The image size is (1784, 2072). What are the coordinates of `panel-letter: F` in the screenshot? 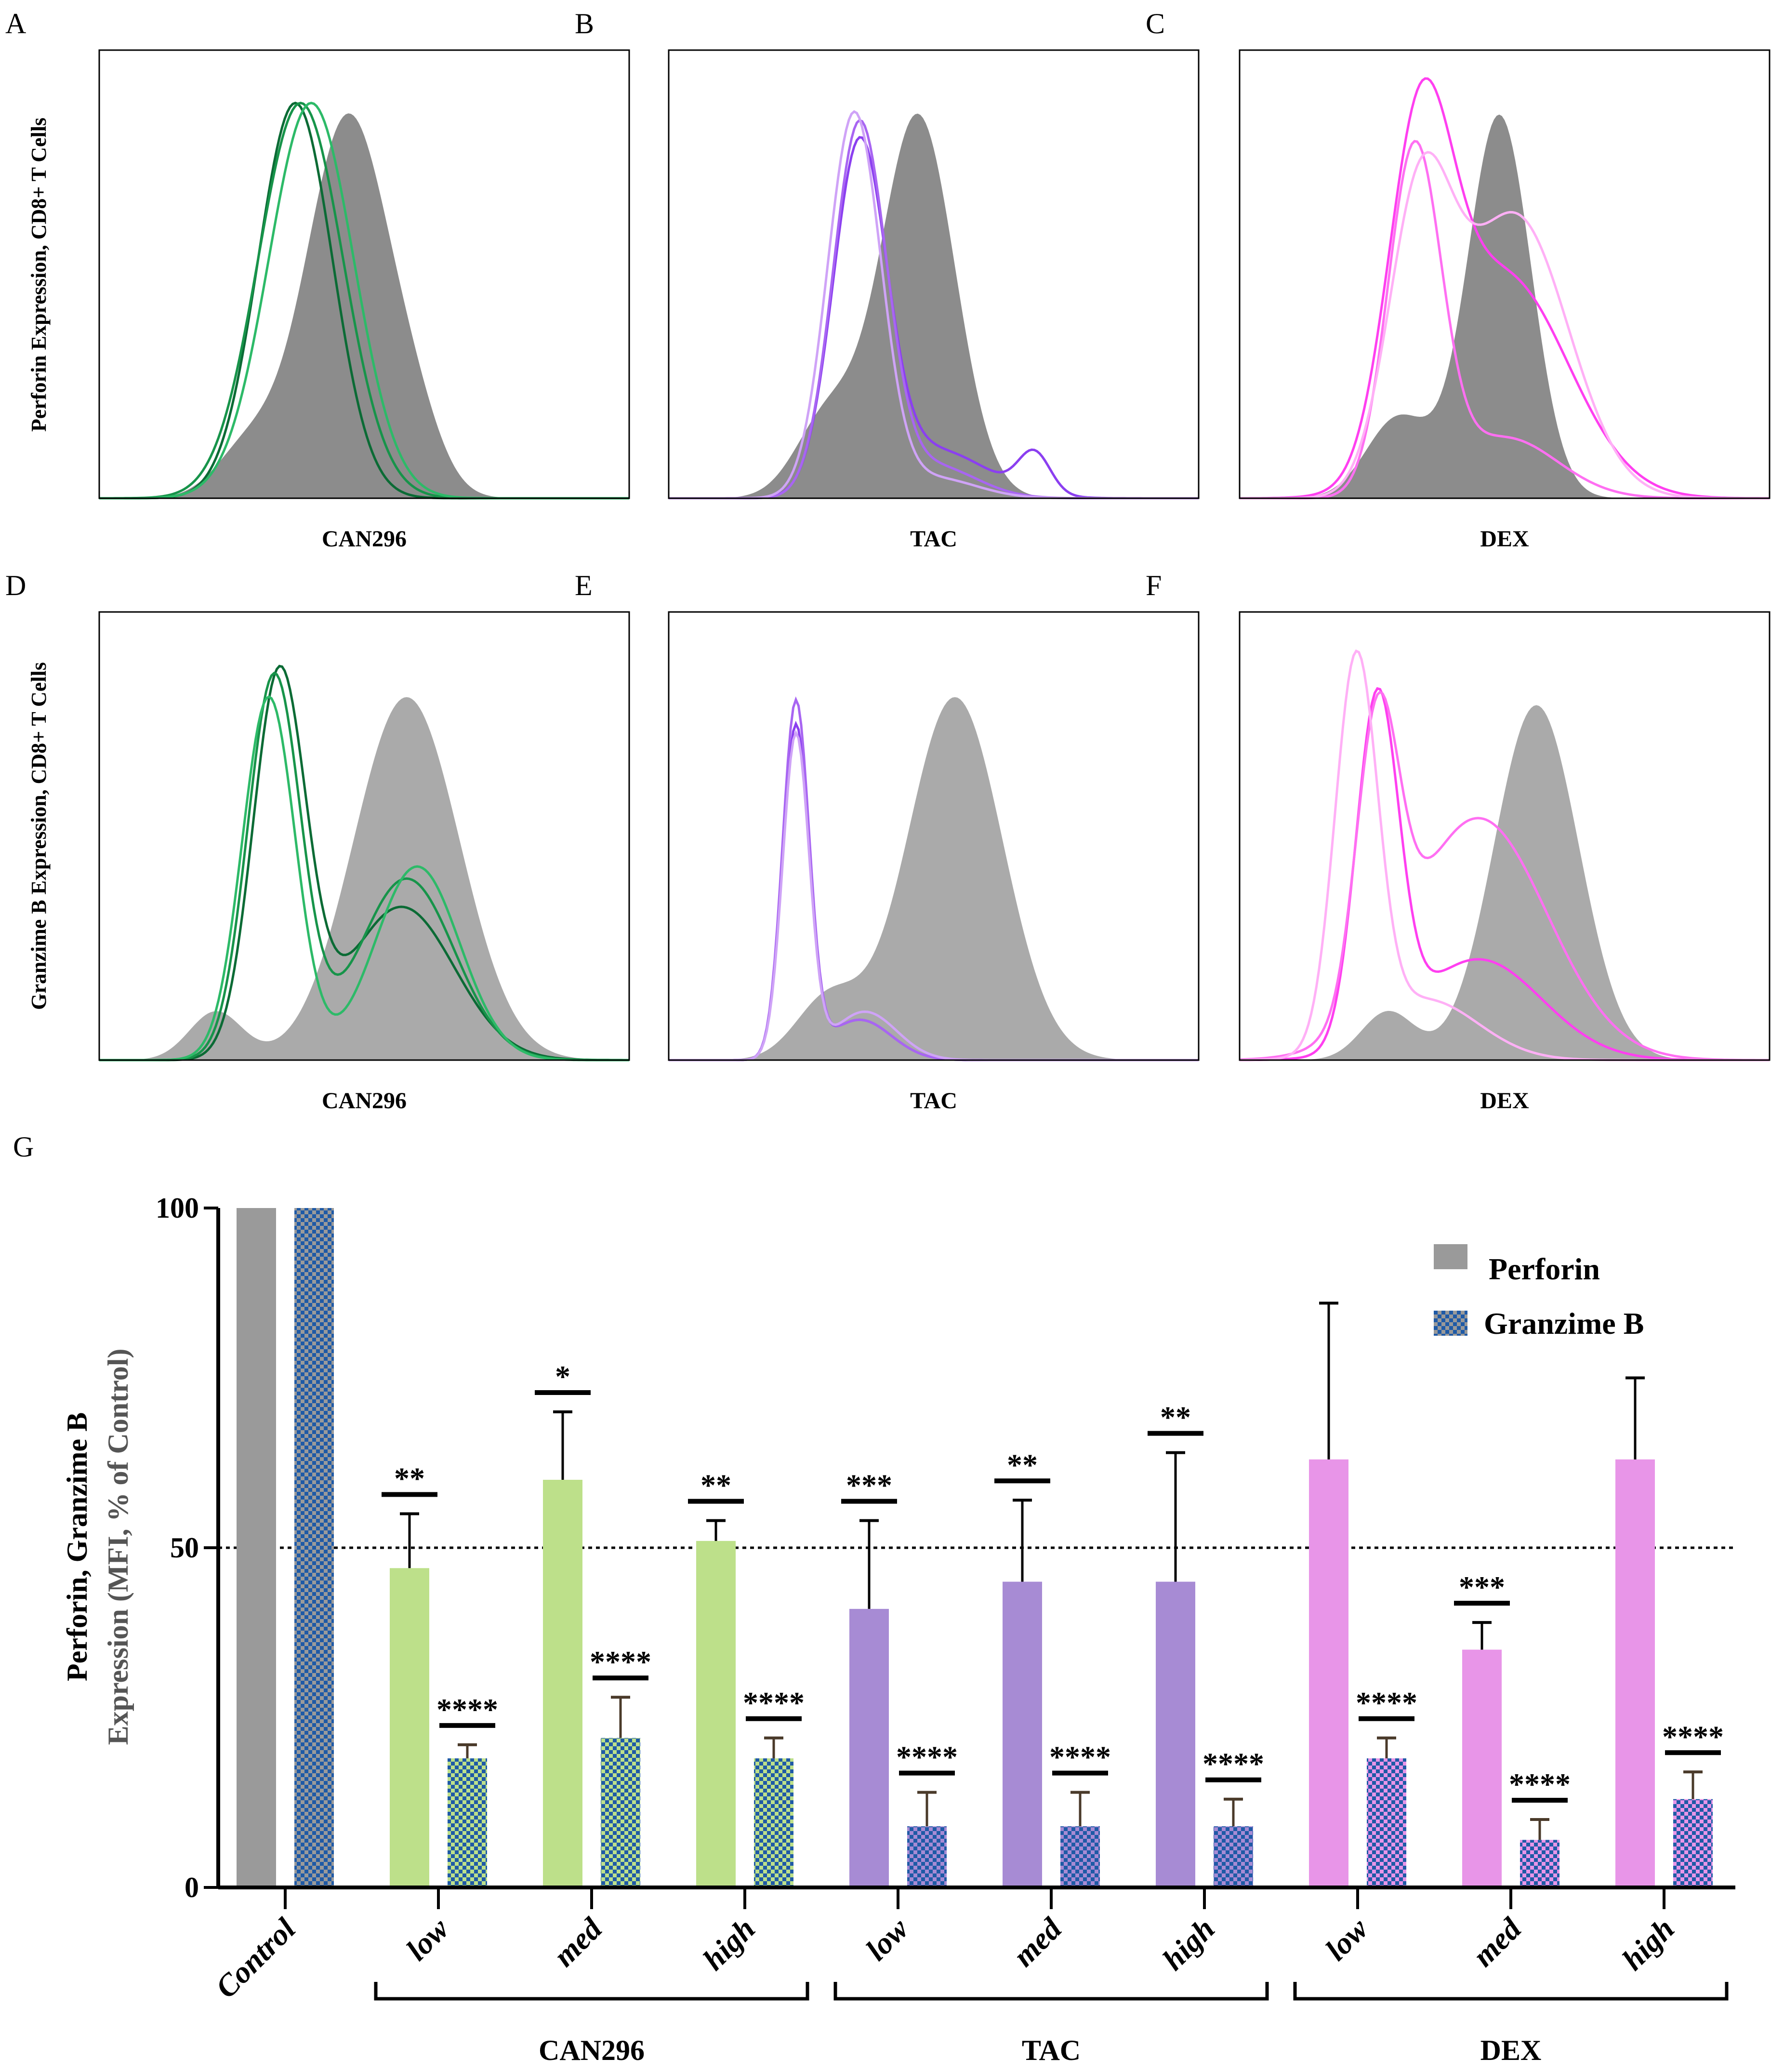 It's located at (1154, 585).